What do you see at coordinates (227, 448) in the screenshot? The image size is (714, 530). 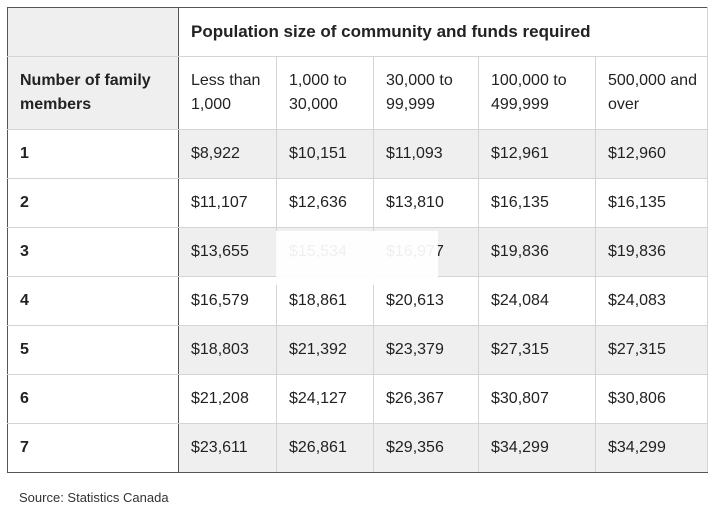 I see `table-cell: $23,611` at bounding box center [227, 448].